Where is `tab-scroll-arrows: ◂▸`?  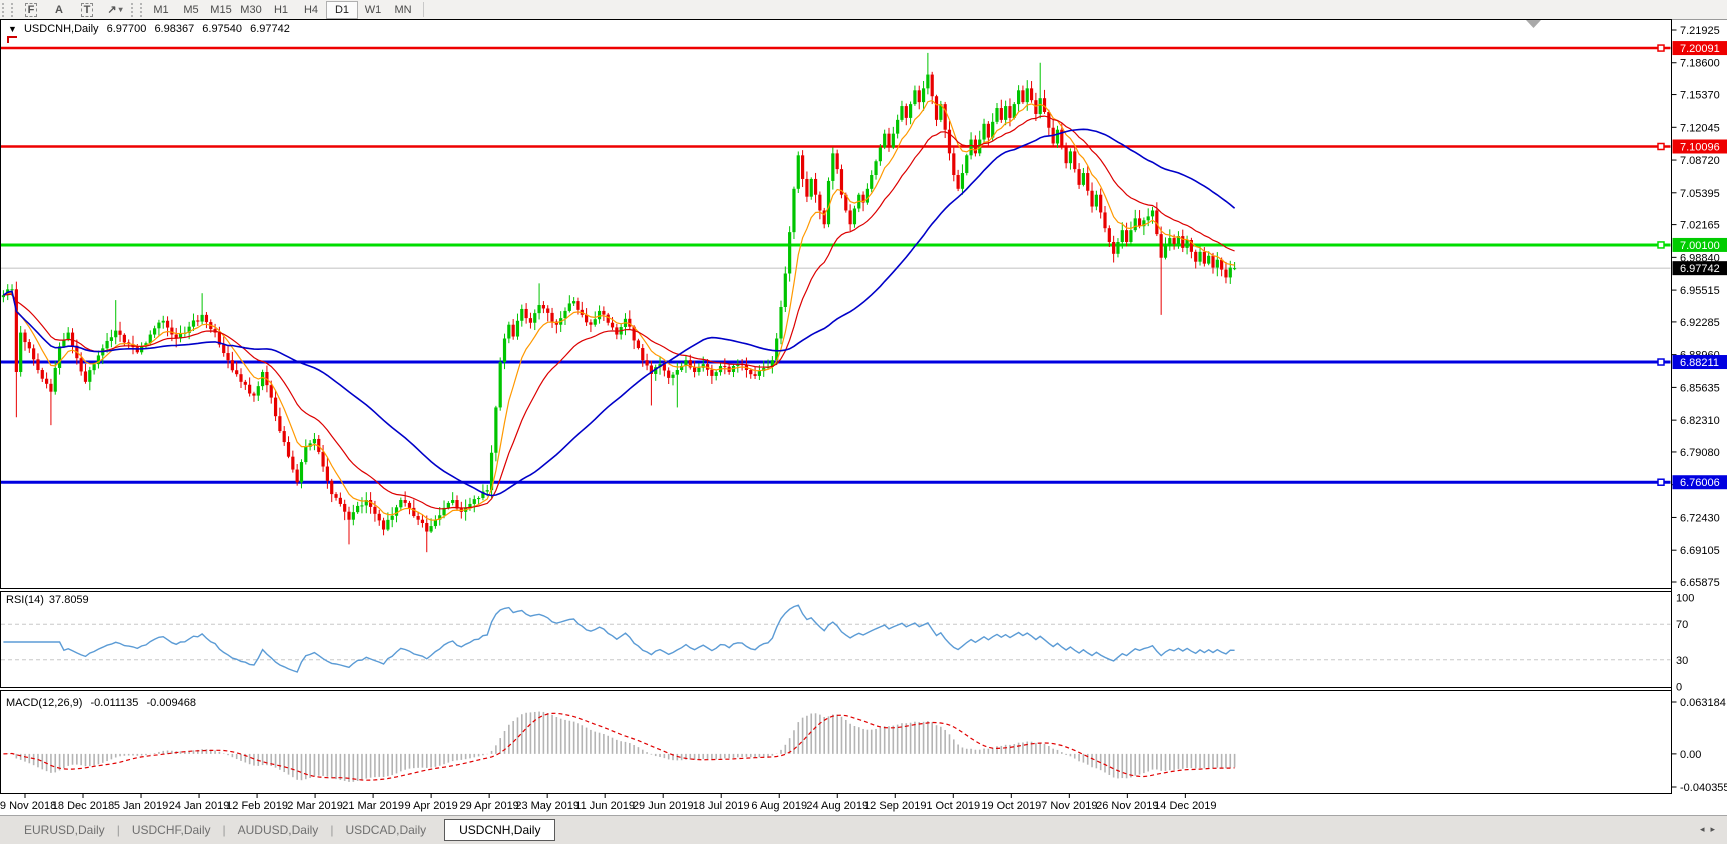
tab-scroll-arrows: ◂▸ is located at coordinates (1710, 829).